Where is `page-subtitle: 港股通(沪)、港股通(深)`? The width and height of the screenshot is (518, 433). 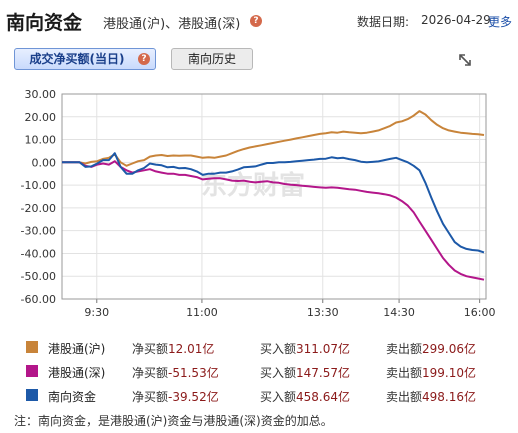
page-subtitle: 港股通(沪)、港股通(深) is located at coordinates (172, 24).